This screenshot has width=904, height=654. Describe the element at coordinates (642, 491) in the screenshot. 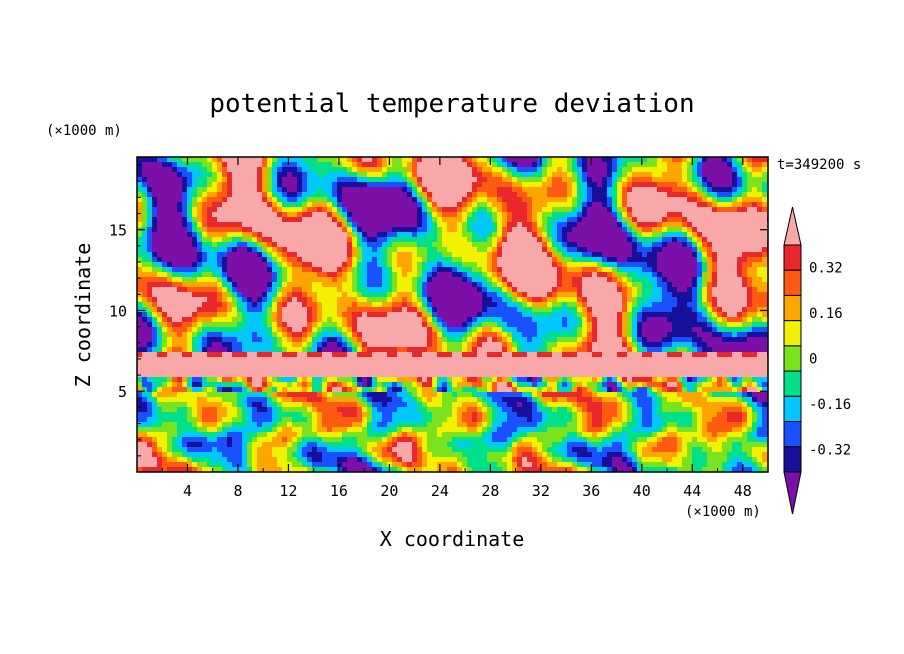

I see `x-tick-label: 40` at that location.